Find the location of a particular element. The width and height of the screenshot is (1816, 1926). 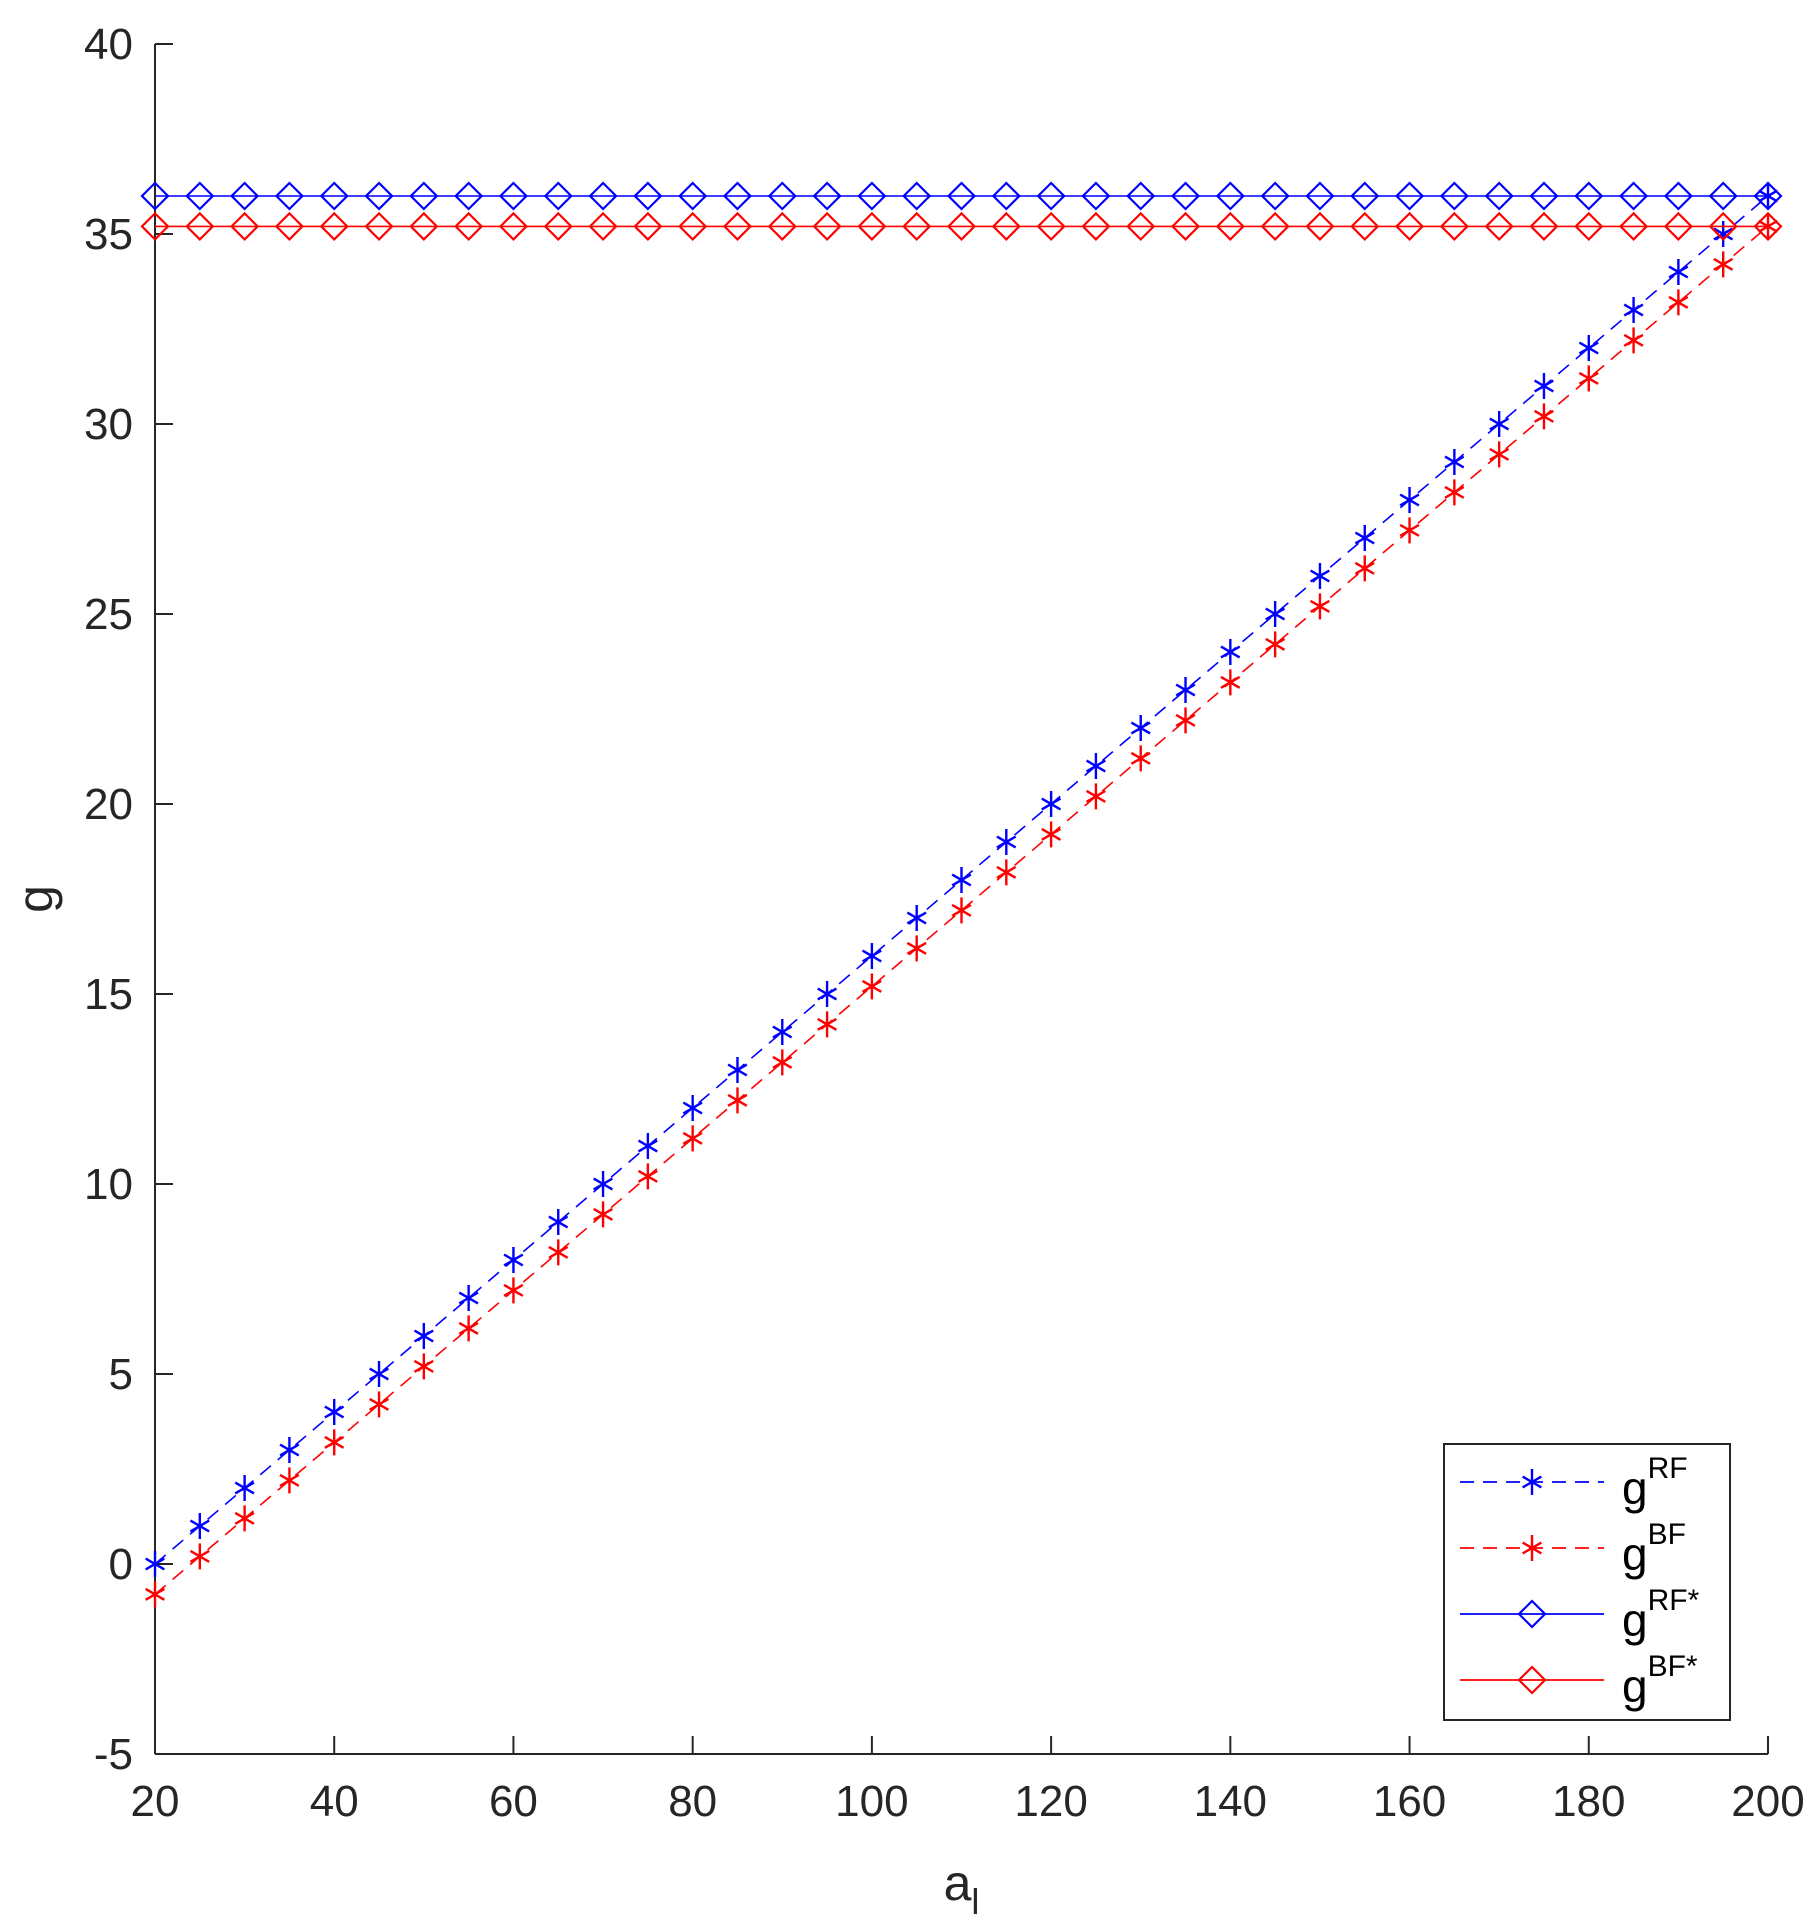

x-tick-label: 180 is located at coordinates (1588, 1801).